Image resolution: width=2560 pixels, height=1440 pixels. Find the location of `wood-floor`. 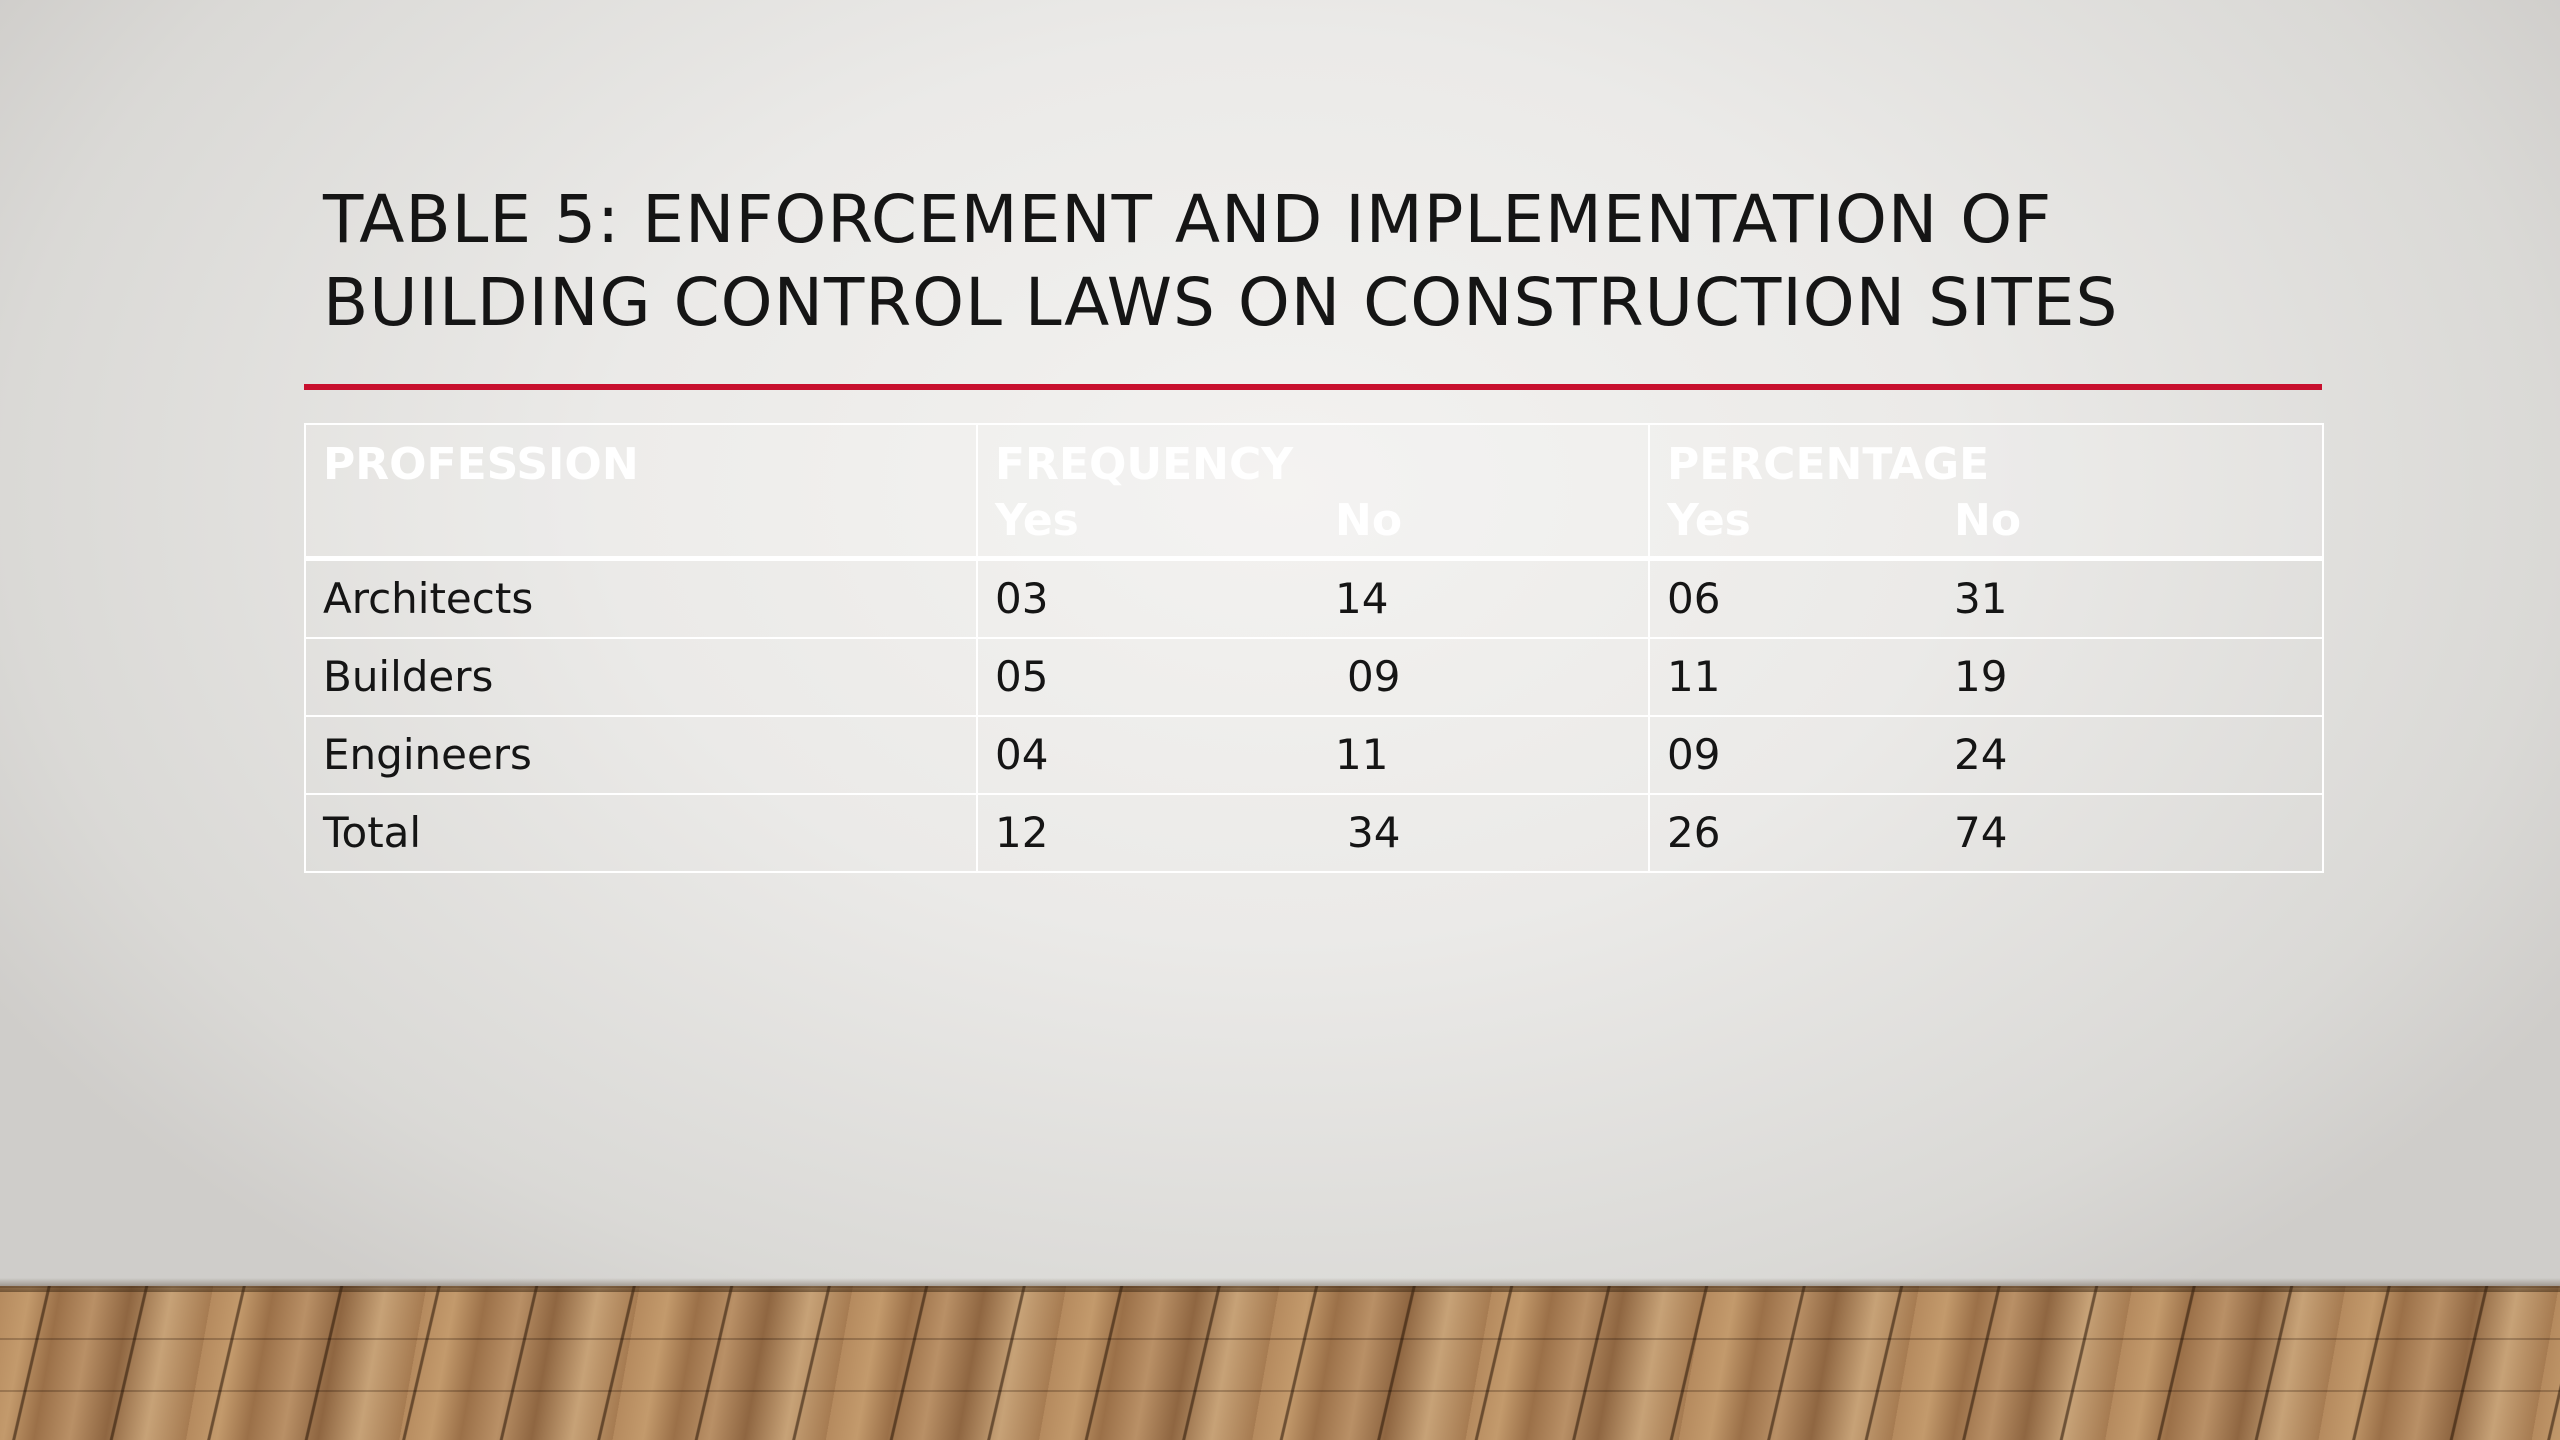

wood-floor is located at coordinates (1280, 1363).